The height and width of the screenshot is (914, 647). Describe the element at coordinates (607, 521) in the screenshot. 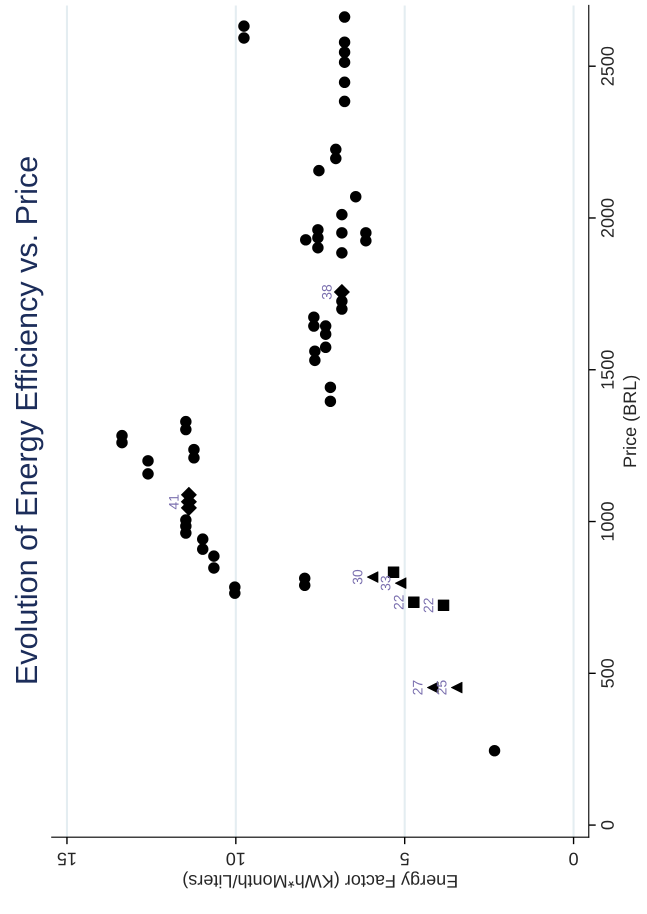

I see `y-tick-label: 1000` at that location.